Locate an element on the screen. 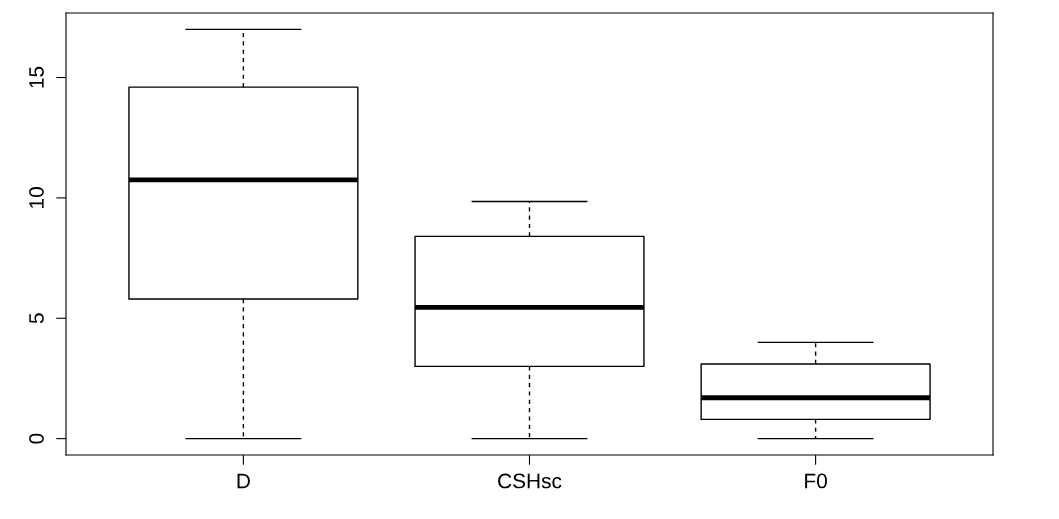 The image size is (1059, 519). x-tick-label: F0 is located at coordinates (816, 481).